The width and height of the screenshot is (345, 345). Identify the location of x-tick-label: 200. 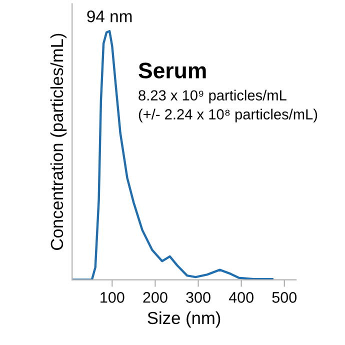
(155, 297).